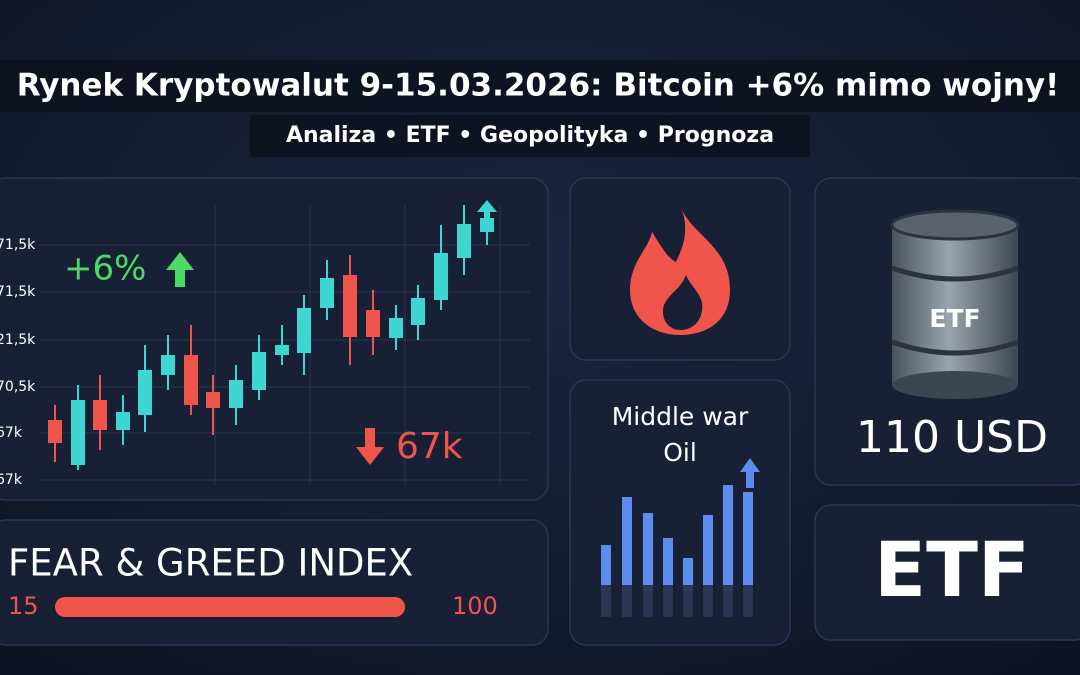 This screenshot has height=675, width=1080. Describe the element at coordinates (180, 269) in the screenshot. I see `gain-arrow` at that location.